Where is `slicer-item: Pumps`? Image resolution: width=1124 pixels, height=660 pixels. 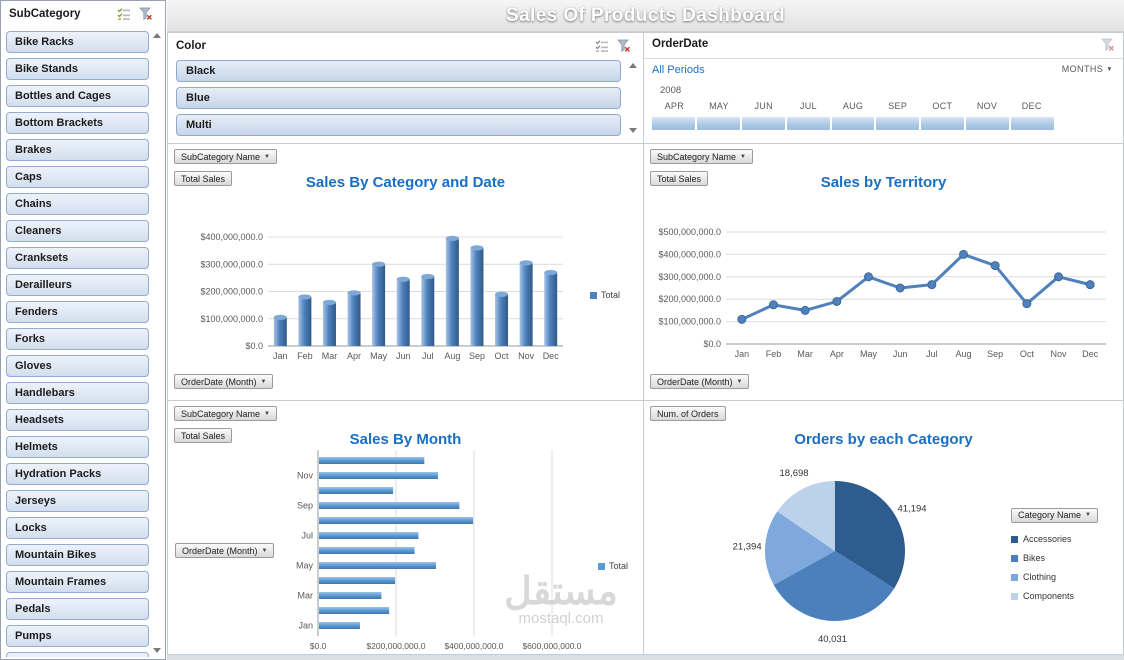 slicer-item: Pumps is located at coordinates (77, 636).